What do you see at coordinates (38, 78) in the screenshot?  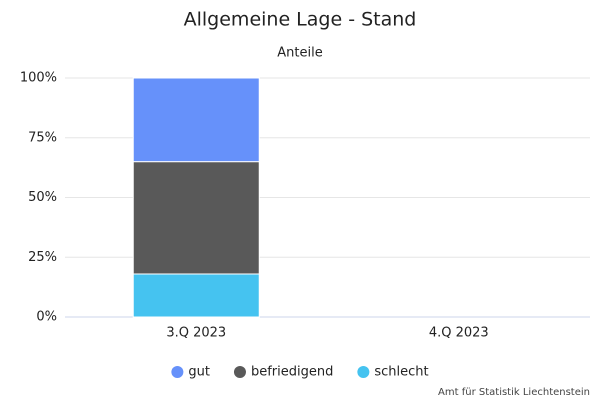 I see `y-tick-label: 100%` at bounding box center [38, 78].